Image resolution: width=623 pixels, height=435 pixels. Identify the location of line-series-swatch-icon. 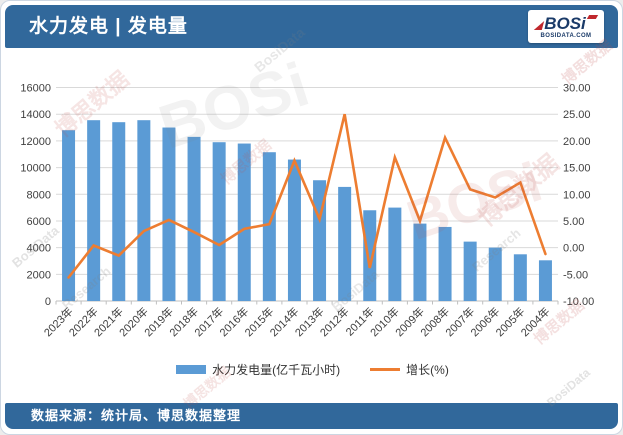
(385, 369).